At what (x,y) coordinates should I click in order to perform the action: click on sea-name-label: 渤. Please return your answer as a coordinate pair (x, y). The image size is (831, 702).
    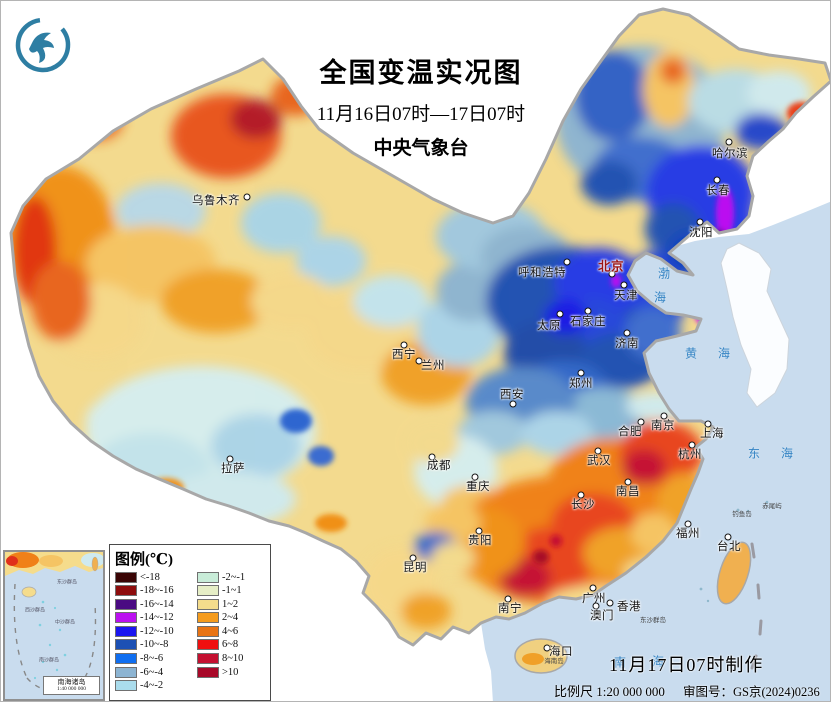
    Looking at the image, I should click on (664, 273).